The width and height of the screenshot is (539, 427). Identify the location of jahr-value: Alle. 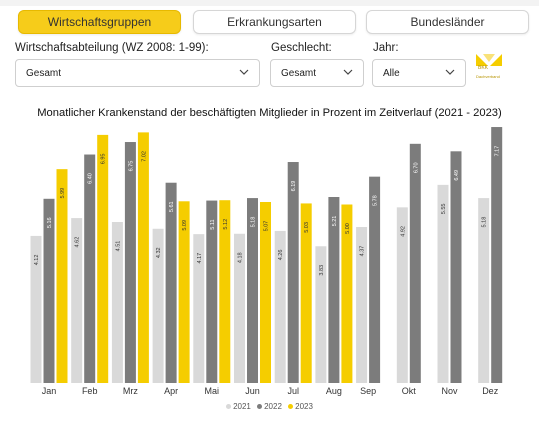
(391, 73).